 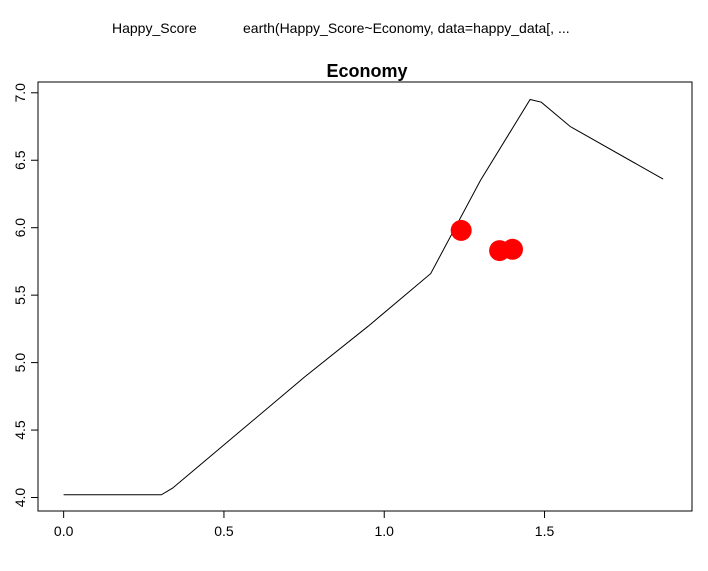 I want to click on y-tick-label: 6.5, so click(x=20, y=160).